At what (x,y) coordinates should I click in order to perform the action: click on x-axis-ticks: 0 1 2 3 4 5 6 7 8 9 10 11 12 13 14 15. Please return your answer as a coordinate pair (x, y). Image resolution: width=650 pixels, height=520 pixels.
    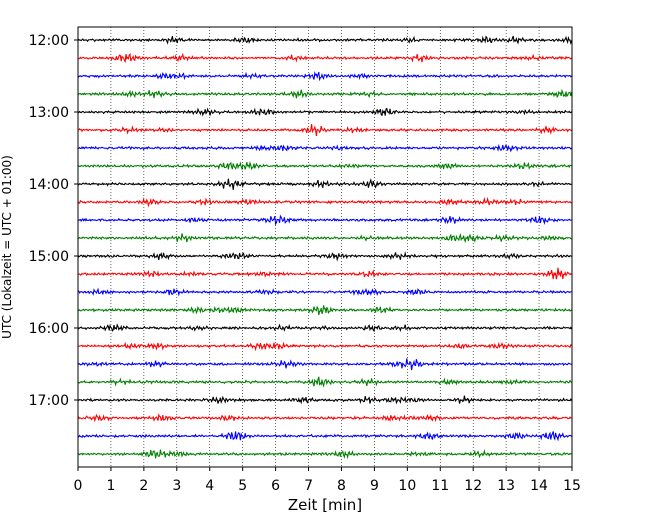
    Looking at the image, I should click on (327, 480).